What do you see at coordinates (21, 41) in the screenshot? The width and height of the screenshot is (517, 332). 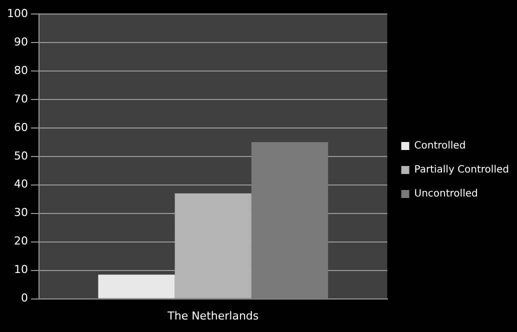 I see `y-tick-label: 90` at bounding box center [21, 41].